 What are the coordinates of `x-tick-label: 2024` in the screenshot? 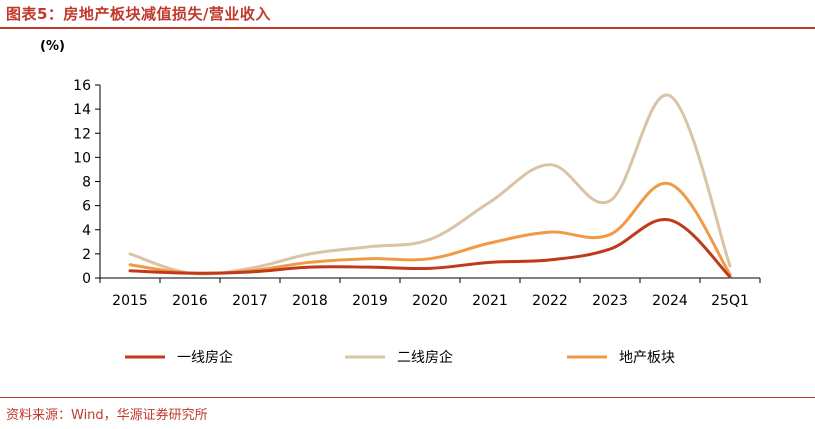 It's located at (670, 301).